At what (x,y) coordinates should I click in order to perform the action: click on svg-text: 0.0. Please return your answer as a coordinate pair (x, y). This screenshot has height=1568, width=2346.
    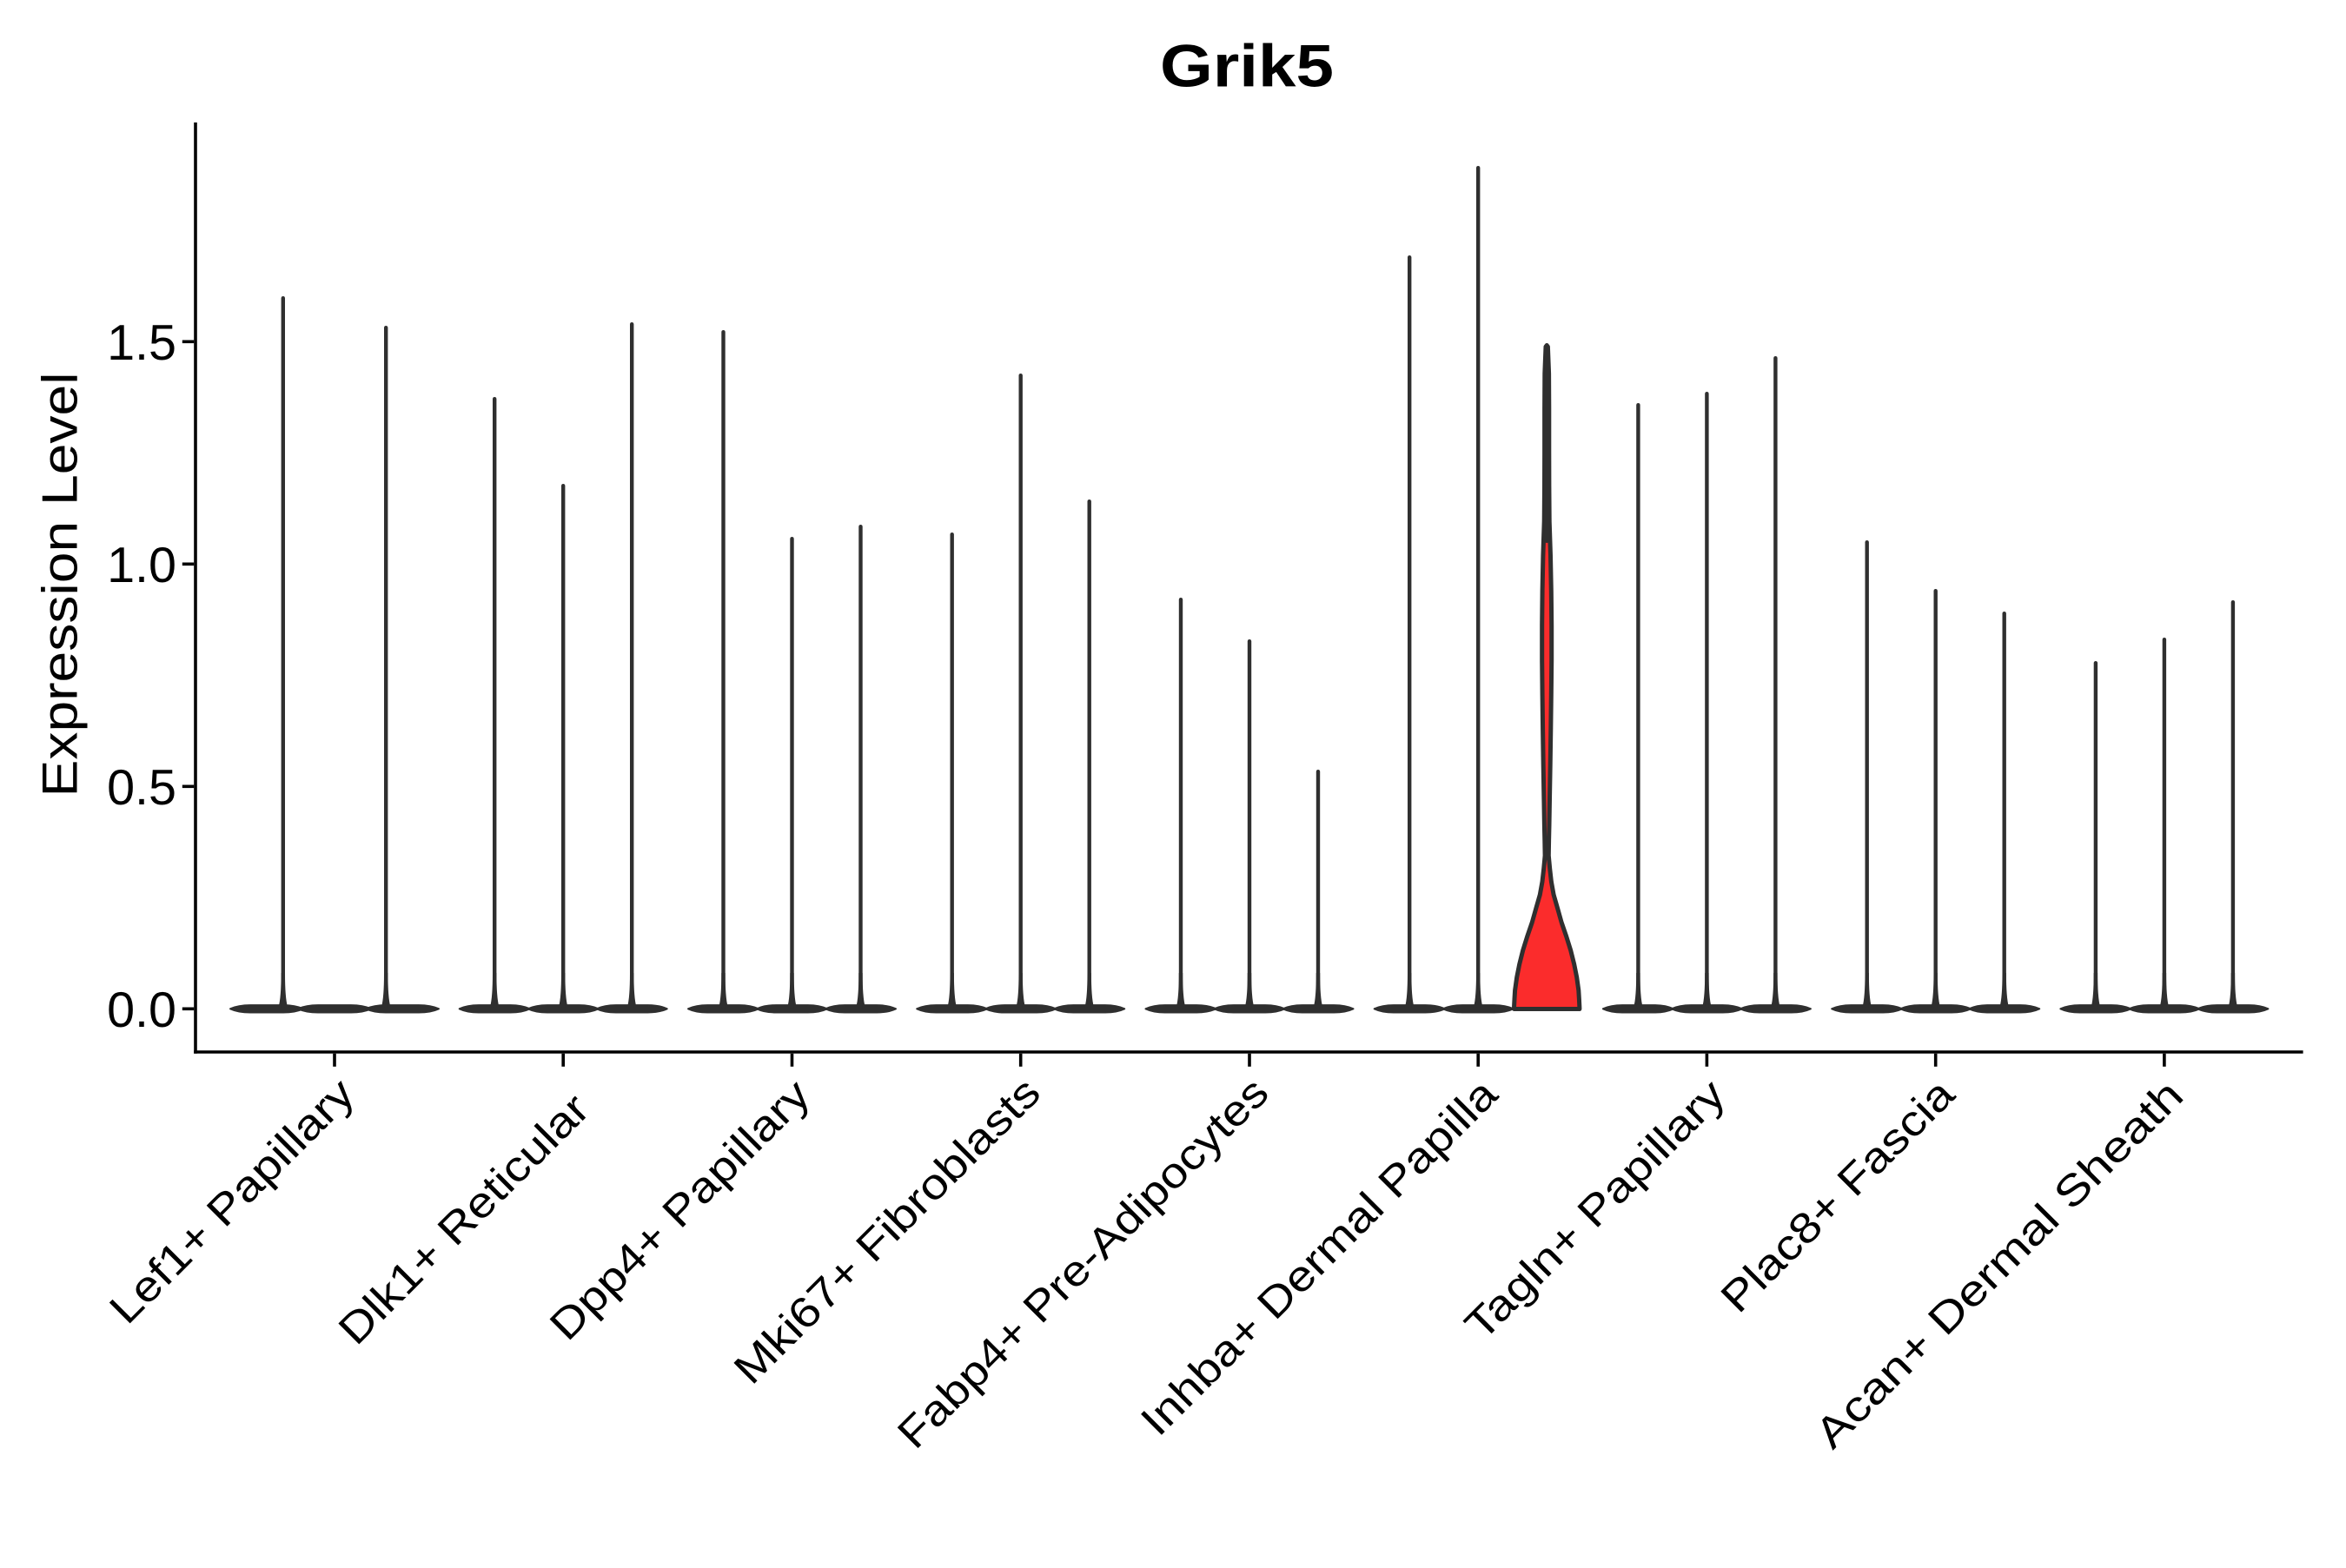
    Looking at the image, I should click on (142, 1010).